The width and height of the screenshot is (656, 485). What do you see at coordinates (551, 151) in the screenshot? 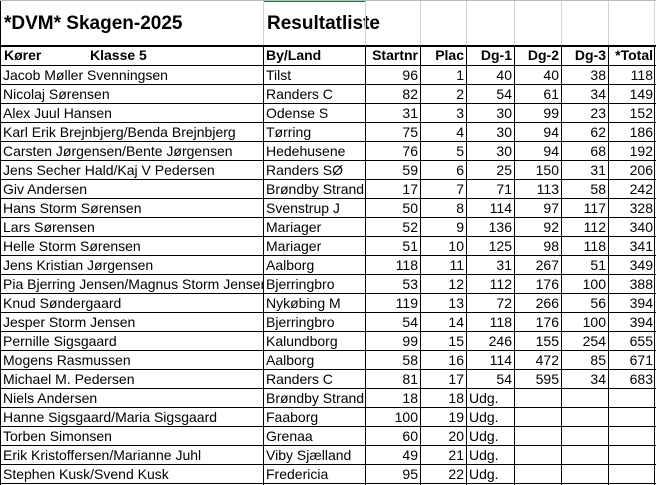
I see `cell-dg2: 94` at bounding box center [551, 151].